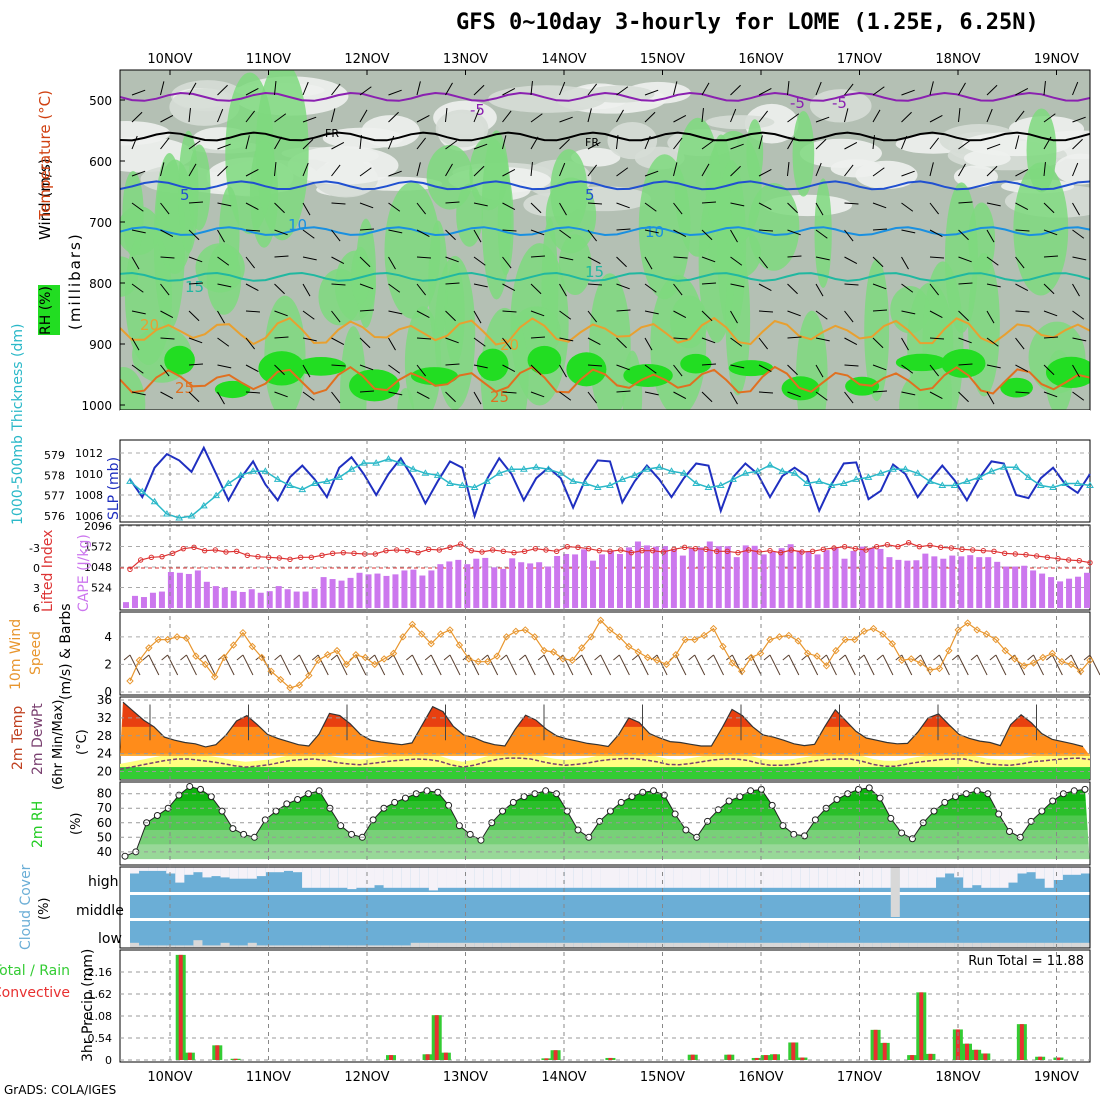 This screenshot has height=1100, width=1100. What do you see at coordinates (797, 103) in the screenshot?
I see `contour-label: -5` at bounding box center [797, 103].